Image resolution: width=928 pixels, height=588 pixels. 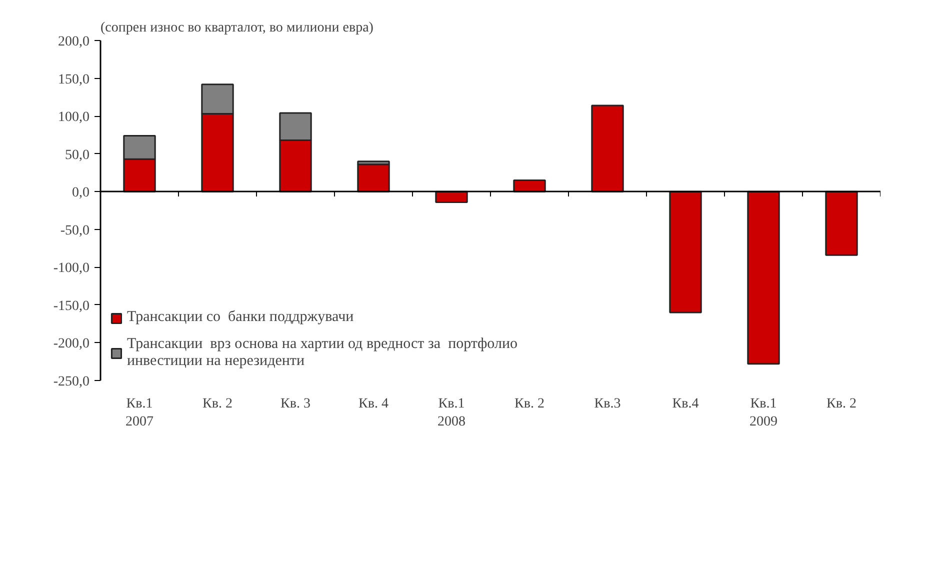 What do you see at coordinates (322, 353) in the screenshot?
I see `legend-label: Трансакции врз основа на хартии од вредност за портфолио инвестиции на нерезиденти` at bounding box center [322, 353].